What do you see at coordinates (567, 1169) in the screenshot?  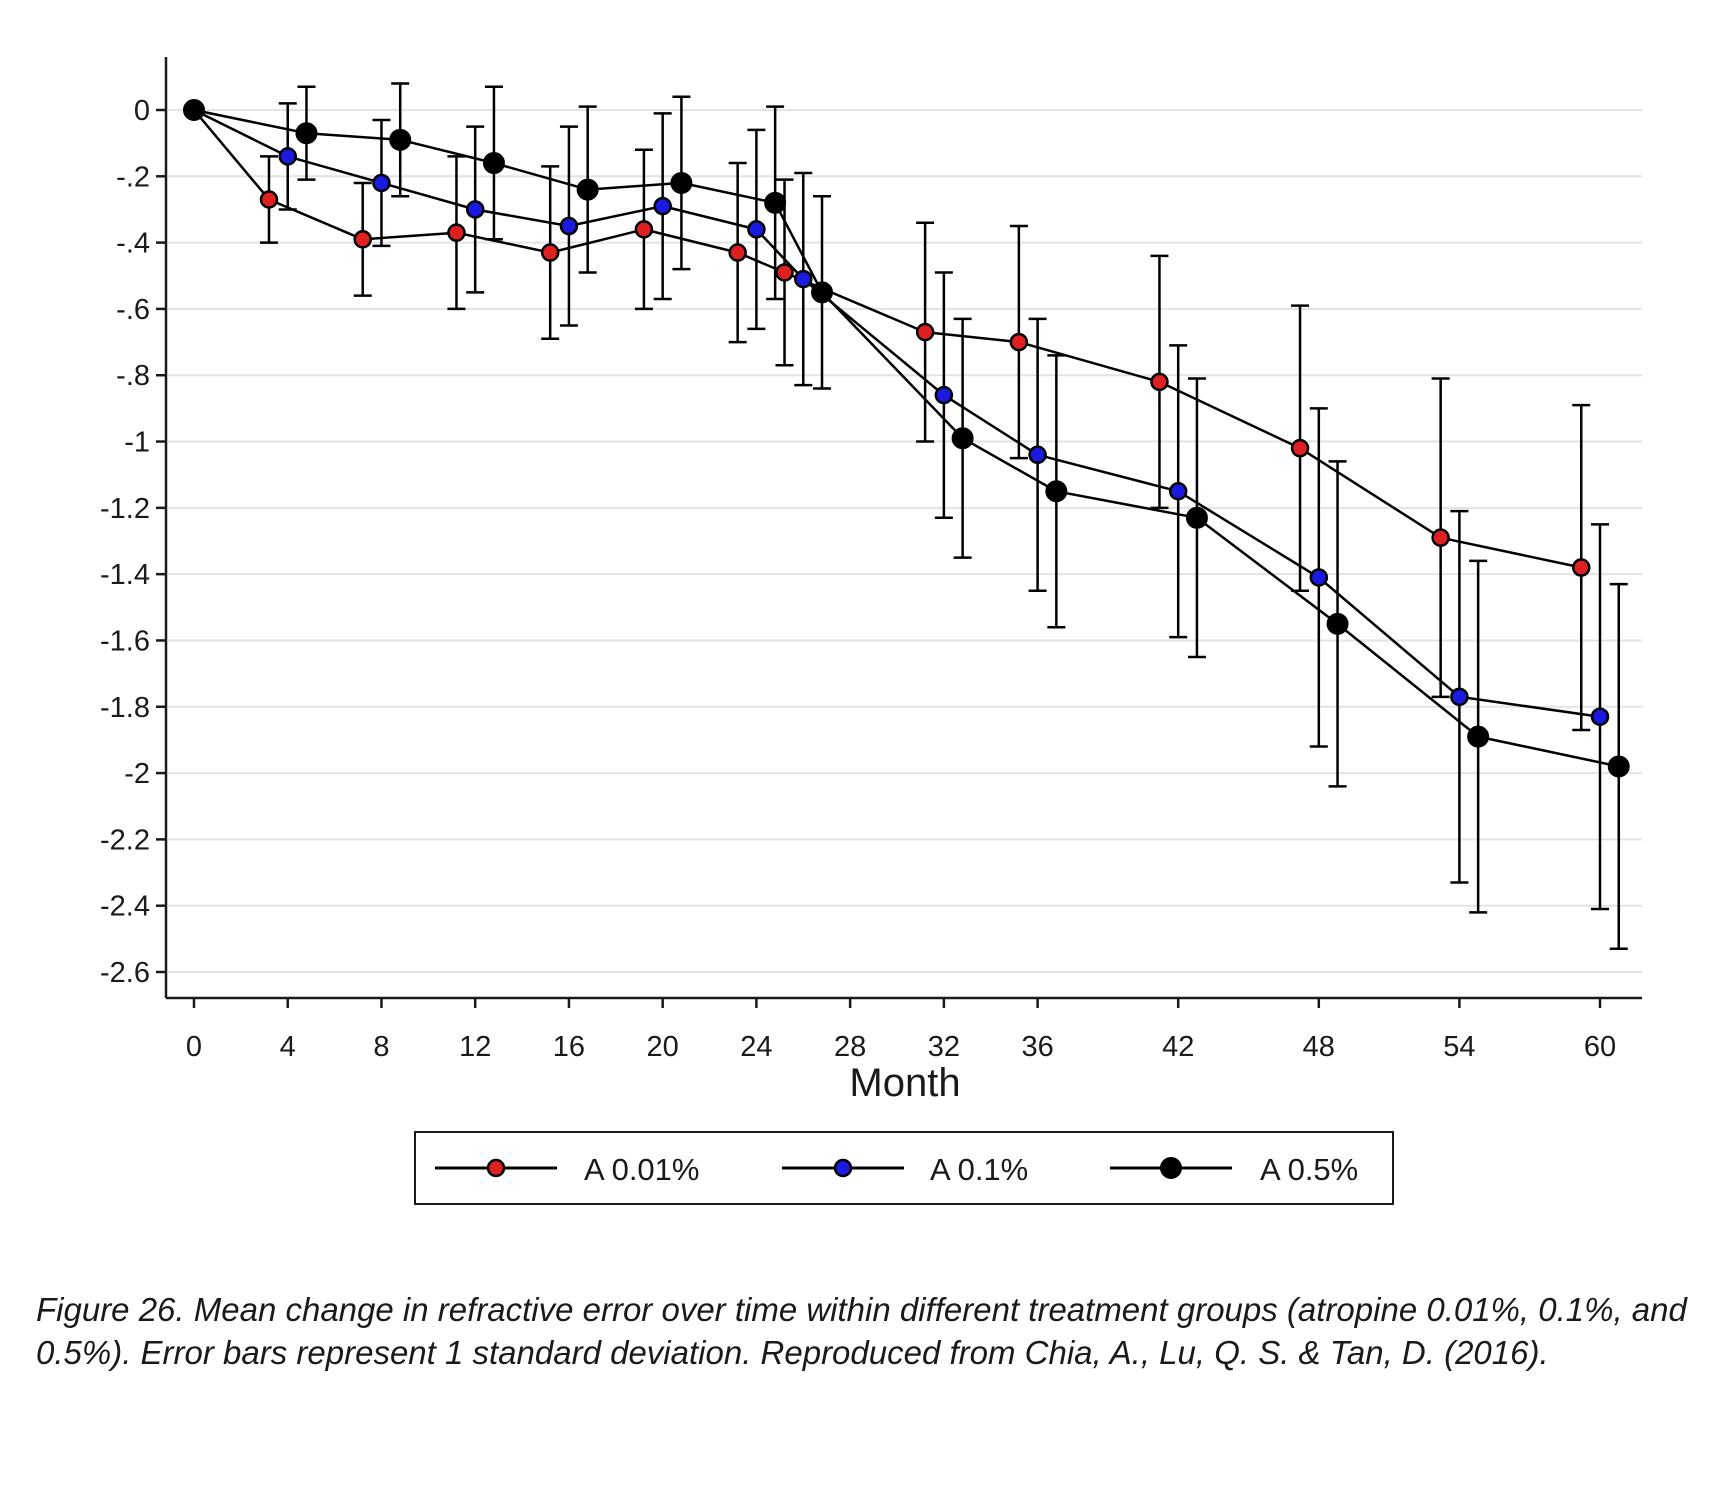 I see `legend-item-a001: A 0.01%` at bounding box center [567, 1169].